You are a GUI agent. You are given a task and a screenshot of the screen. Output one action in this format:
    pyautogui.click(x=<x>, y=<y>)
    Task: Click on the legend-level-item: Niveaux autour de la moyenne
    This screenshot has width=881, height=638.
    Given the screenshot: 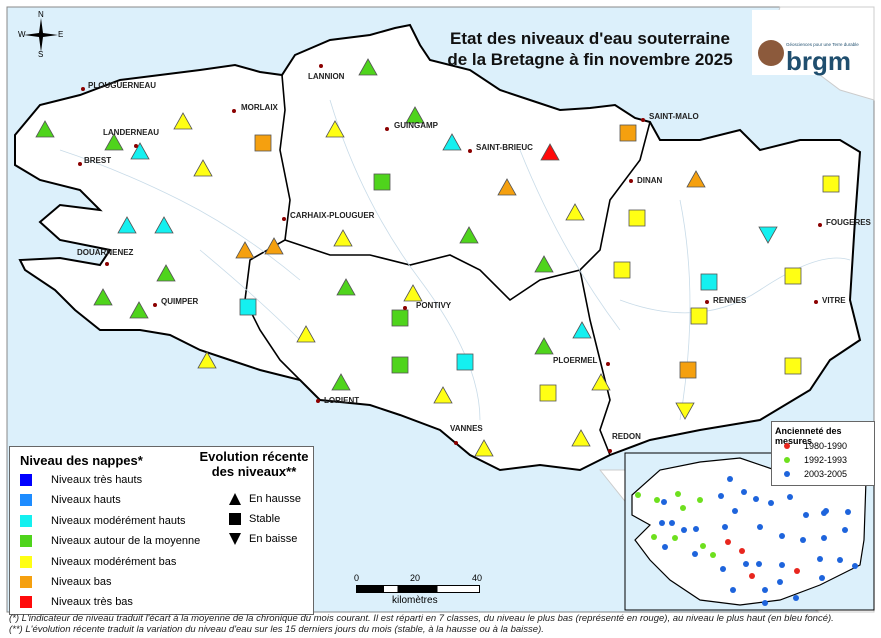 What is the action you would take?
    pyautogui.click(x=110, y=541)
    